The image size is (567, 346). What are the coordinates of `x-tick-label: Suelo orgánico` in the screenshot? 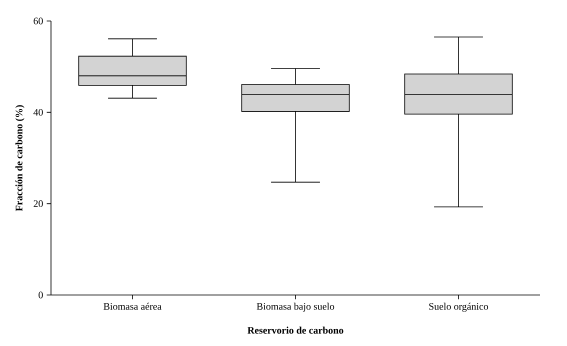 It's located at (458, 307).